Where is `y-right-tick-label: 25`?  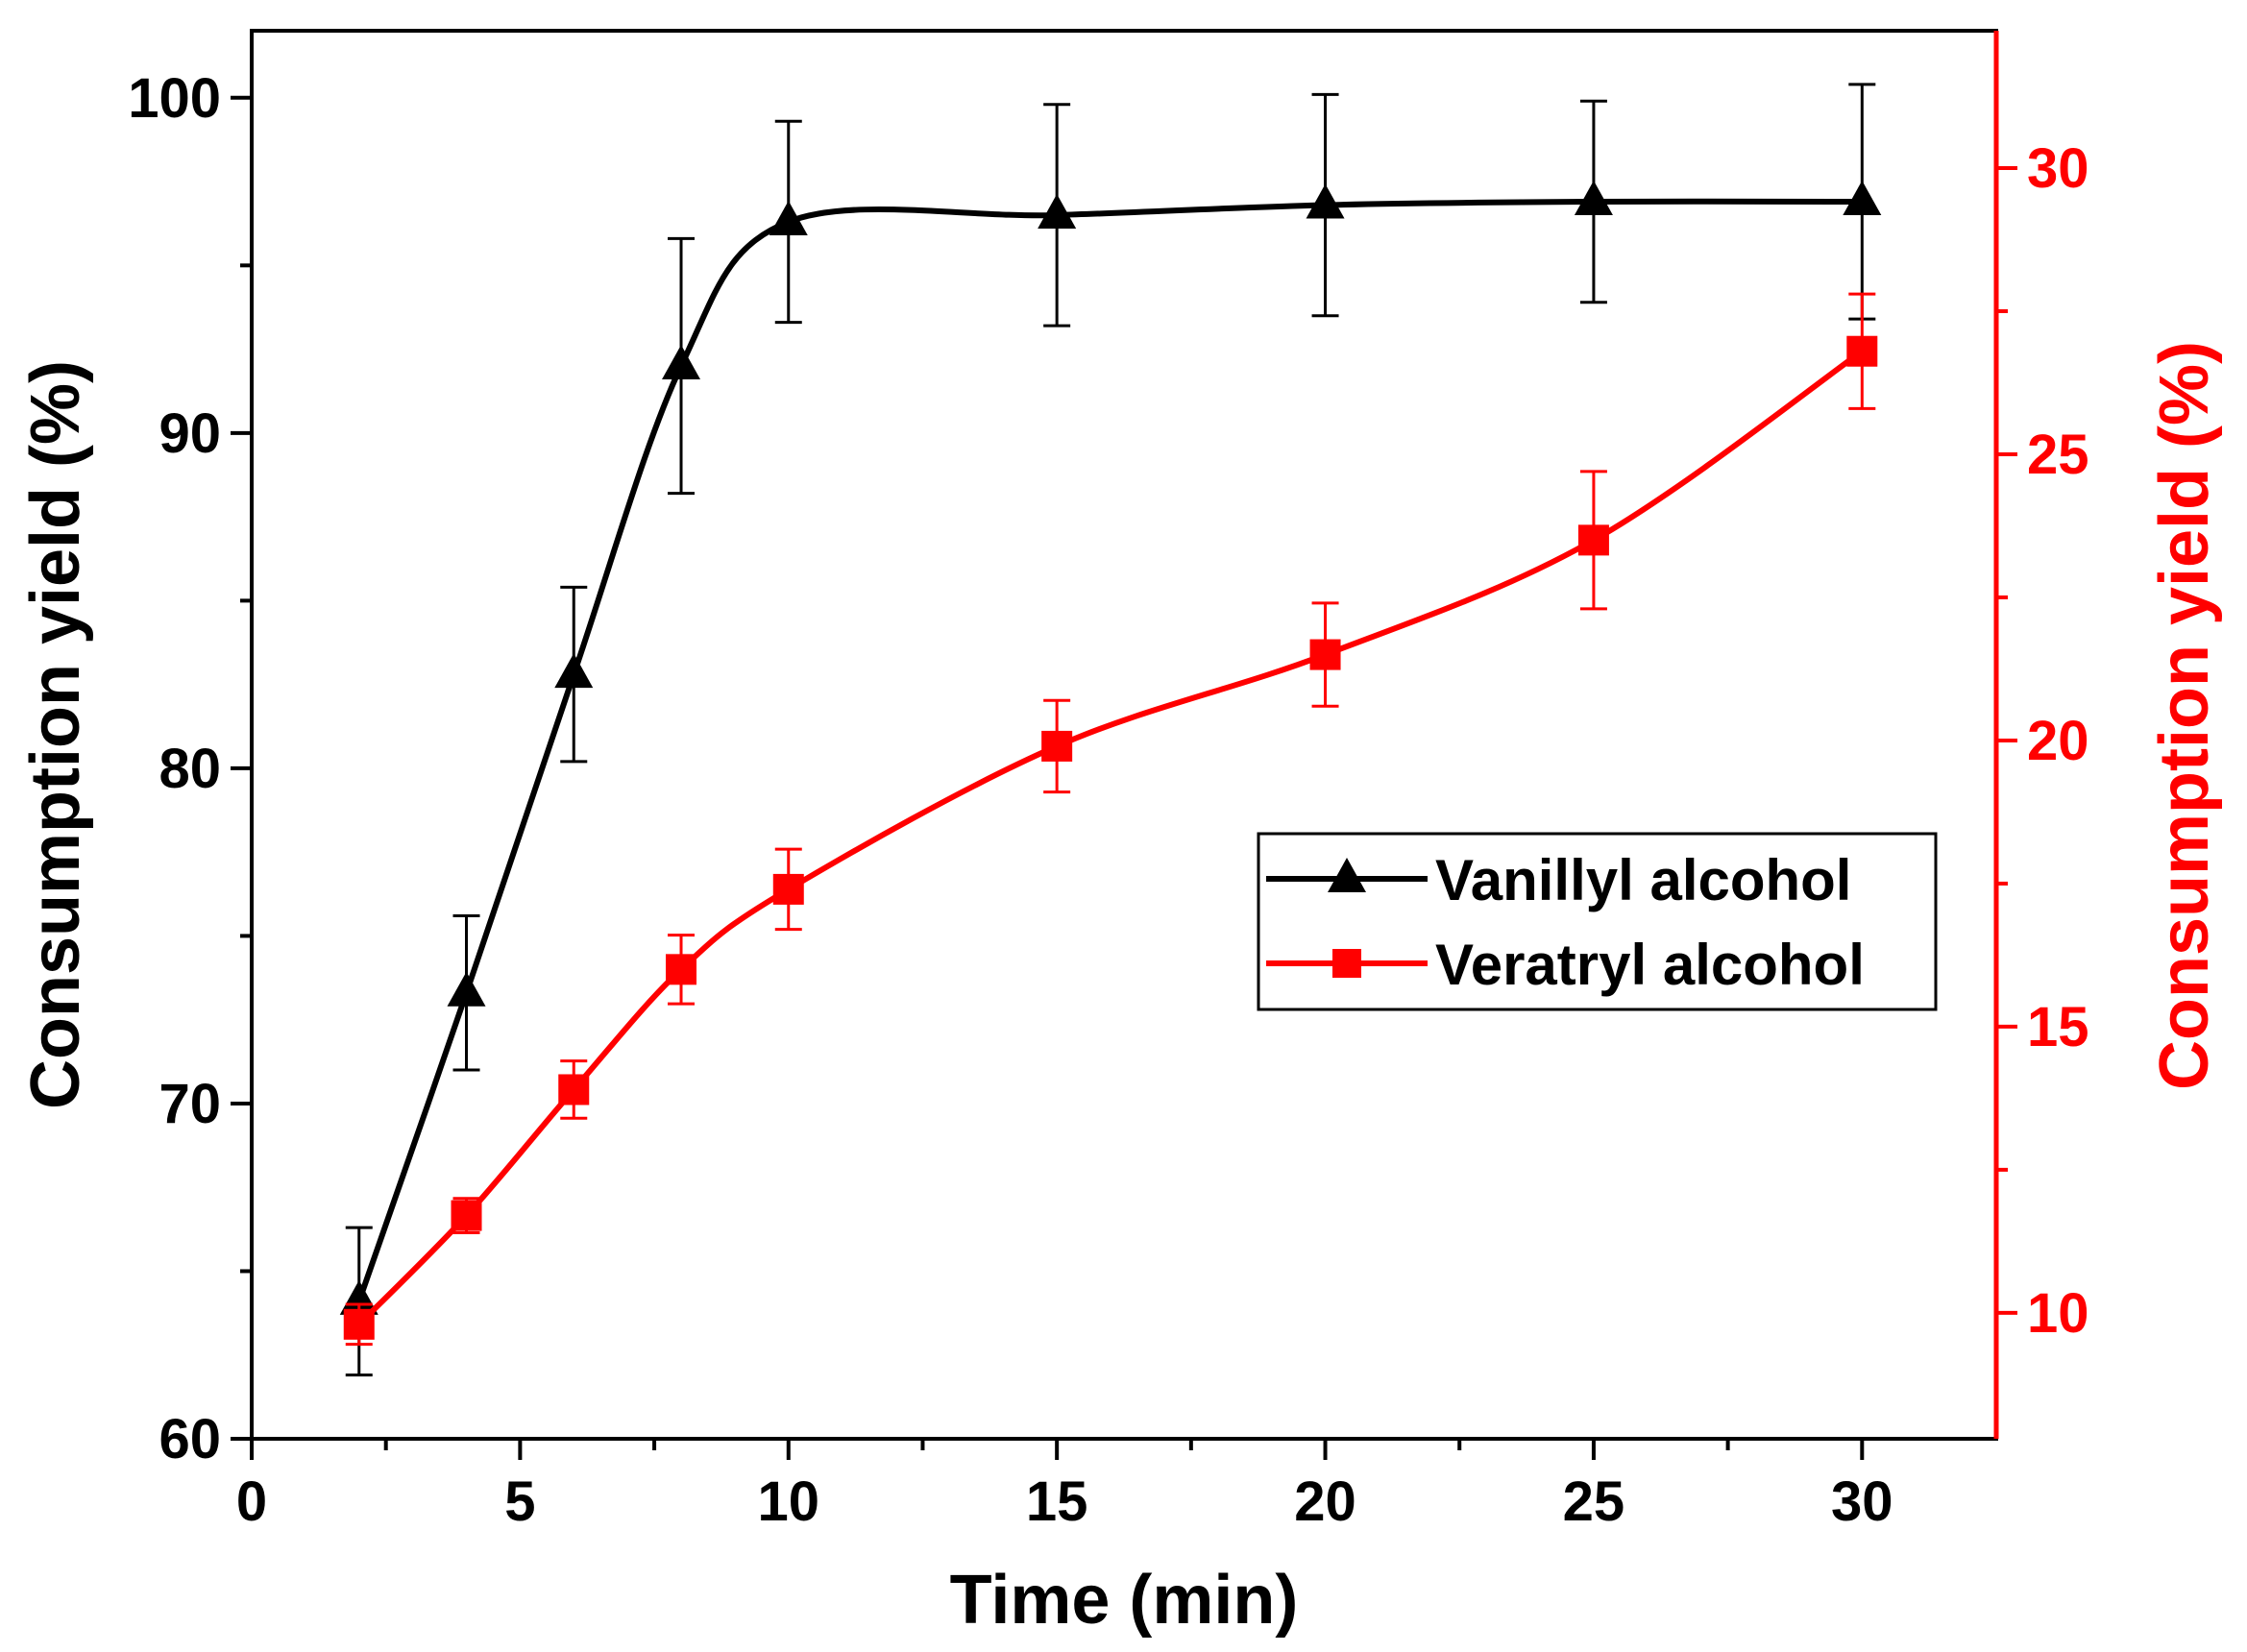 y-right-tick-label: 25 is located at coordinates (2058, 455).